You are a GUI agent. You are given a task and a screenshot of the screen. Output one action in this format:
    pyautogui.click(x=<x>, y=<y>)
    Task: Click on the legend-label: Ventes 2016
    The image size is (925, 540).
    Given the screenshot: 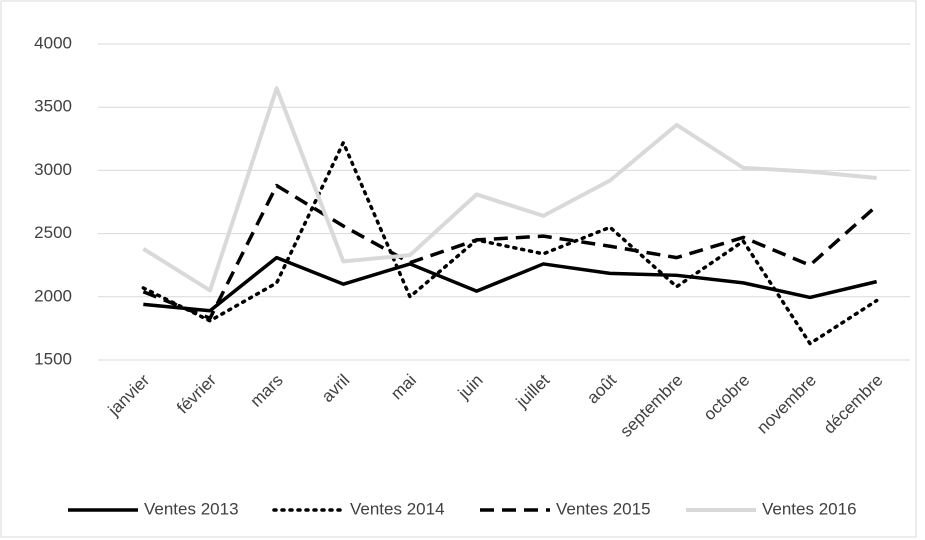 What is the action you would take?
    pyautogui.click(x=809, y=508)
    